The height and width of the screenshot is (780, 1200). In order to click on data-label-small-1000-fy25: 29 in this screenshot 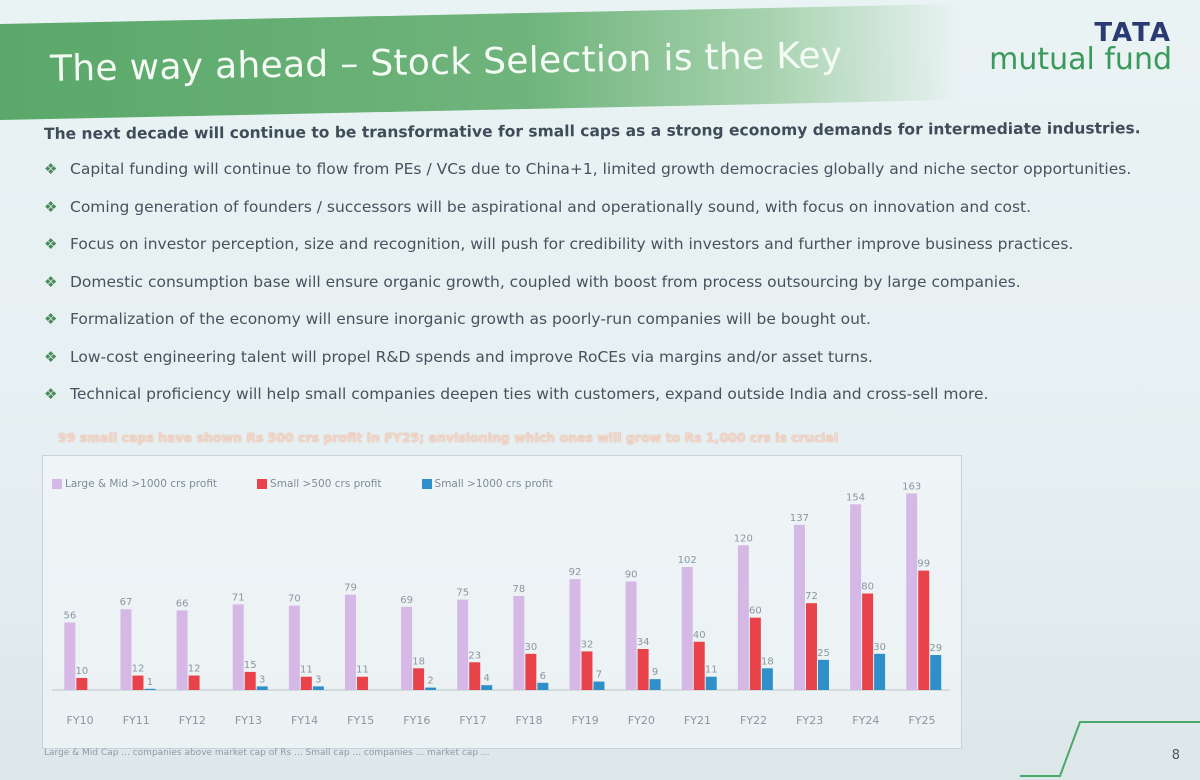, I will do `click(935, 648)`.